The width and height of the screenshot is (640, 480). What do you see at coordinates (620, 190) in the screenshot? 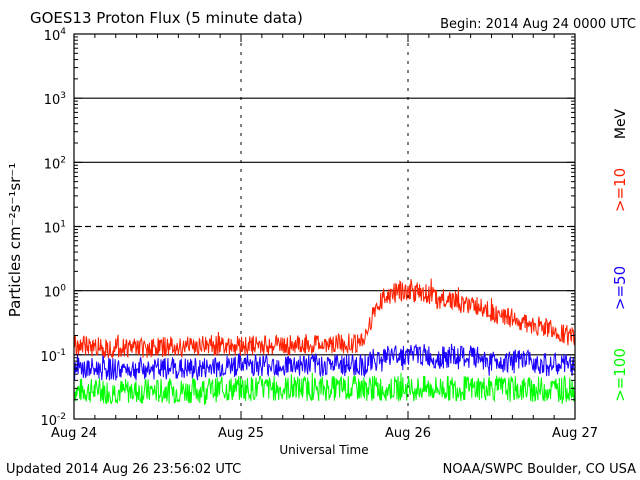
I see `legend-entry: >=10` at bounding box center [620, 190].